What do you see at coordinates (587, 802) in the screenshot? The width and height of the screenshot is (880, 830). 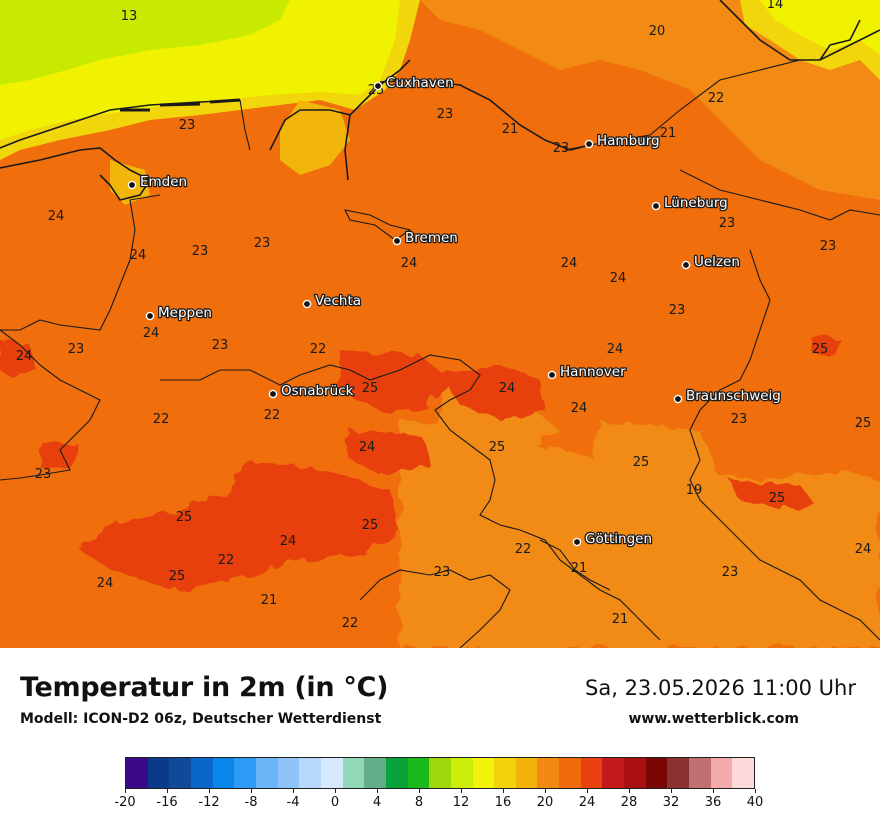 I see `scale-tick-label: 24` at bounding box center [587, 802].